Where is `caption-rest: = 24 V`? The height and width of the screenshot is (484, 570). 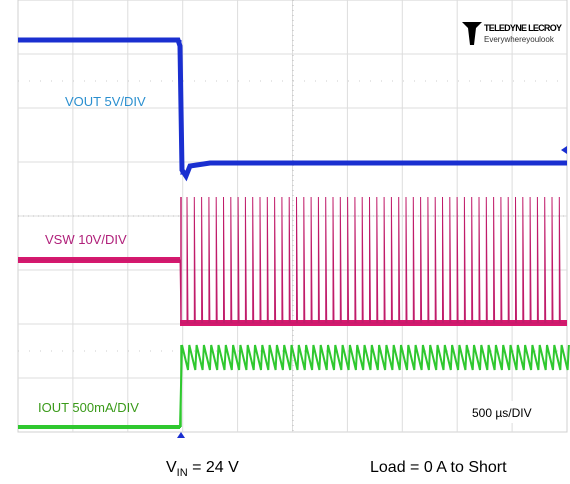 caption-rest: = 24 V is located at coordinates (213, 467).